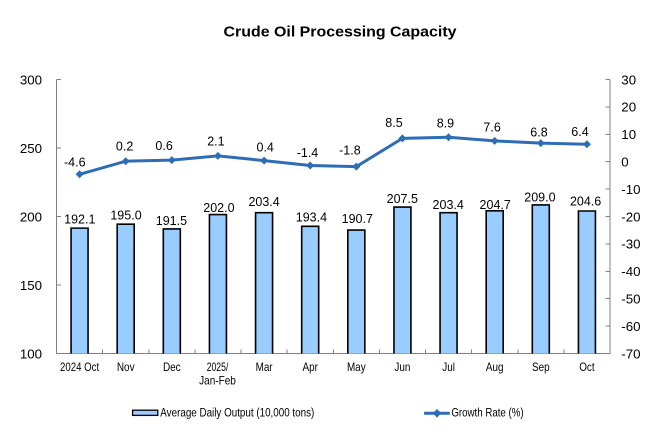 This screenshot has width=660, height=445. I want to click on svg-text: Nov, so click(126, 367).